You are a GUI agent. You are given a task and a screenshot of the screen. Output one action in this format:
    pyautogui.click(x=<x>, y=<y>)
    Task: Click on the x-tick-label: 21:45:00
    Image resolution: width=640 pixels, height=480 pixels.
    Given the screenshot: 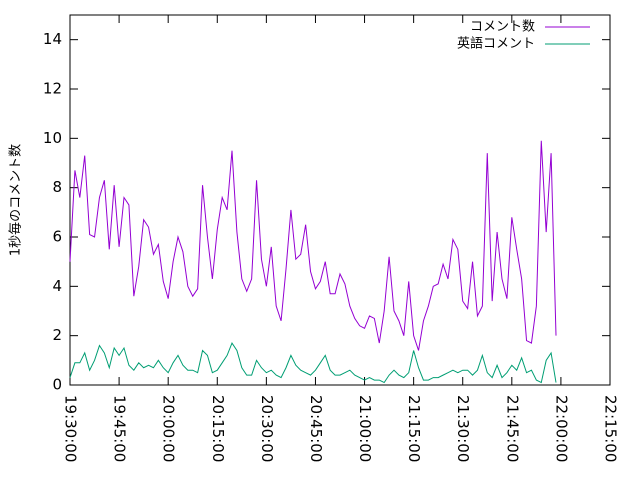 What is the action you would take?
    pyautogui.click(x=512, y=428)
    